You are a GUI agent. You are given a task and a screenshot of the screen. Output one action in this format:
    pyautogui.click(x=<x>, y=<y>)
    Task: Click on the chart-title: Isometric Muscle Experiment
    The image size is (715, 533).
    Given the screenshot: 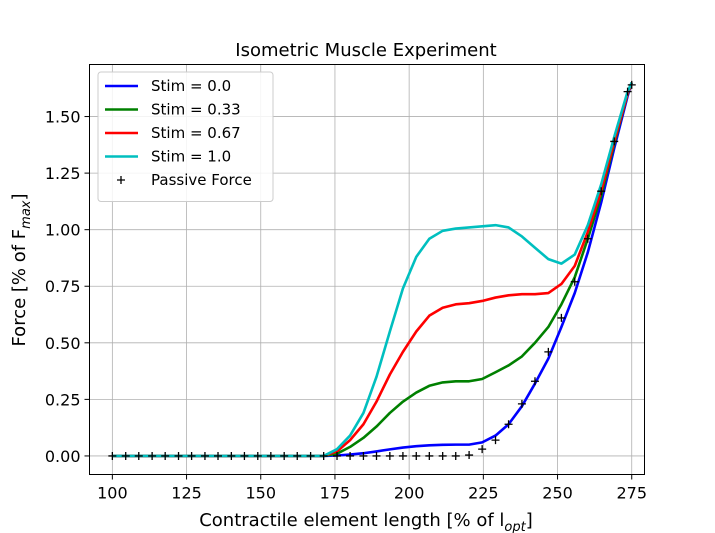 What is the action you would take?
    pyautogui.click(x=365, y=50)
    